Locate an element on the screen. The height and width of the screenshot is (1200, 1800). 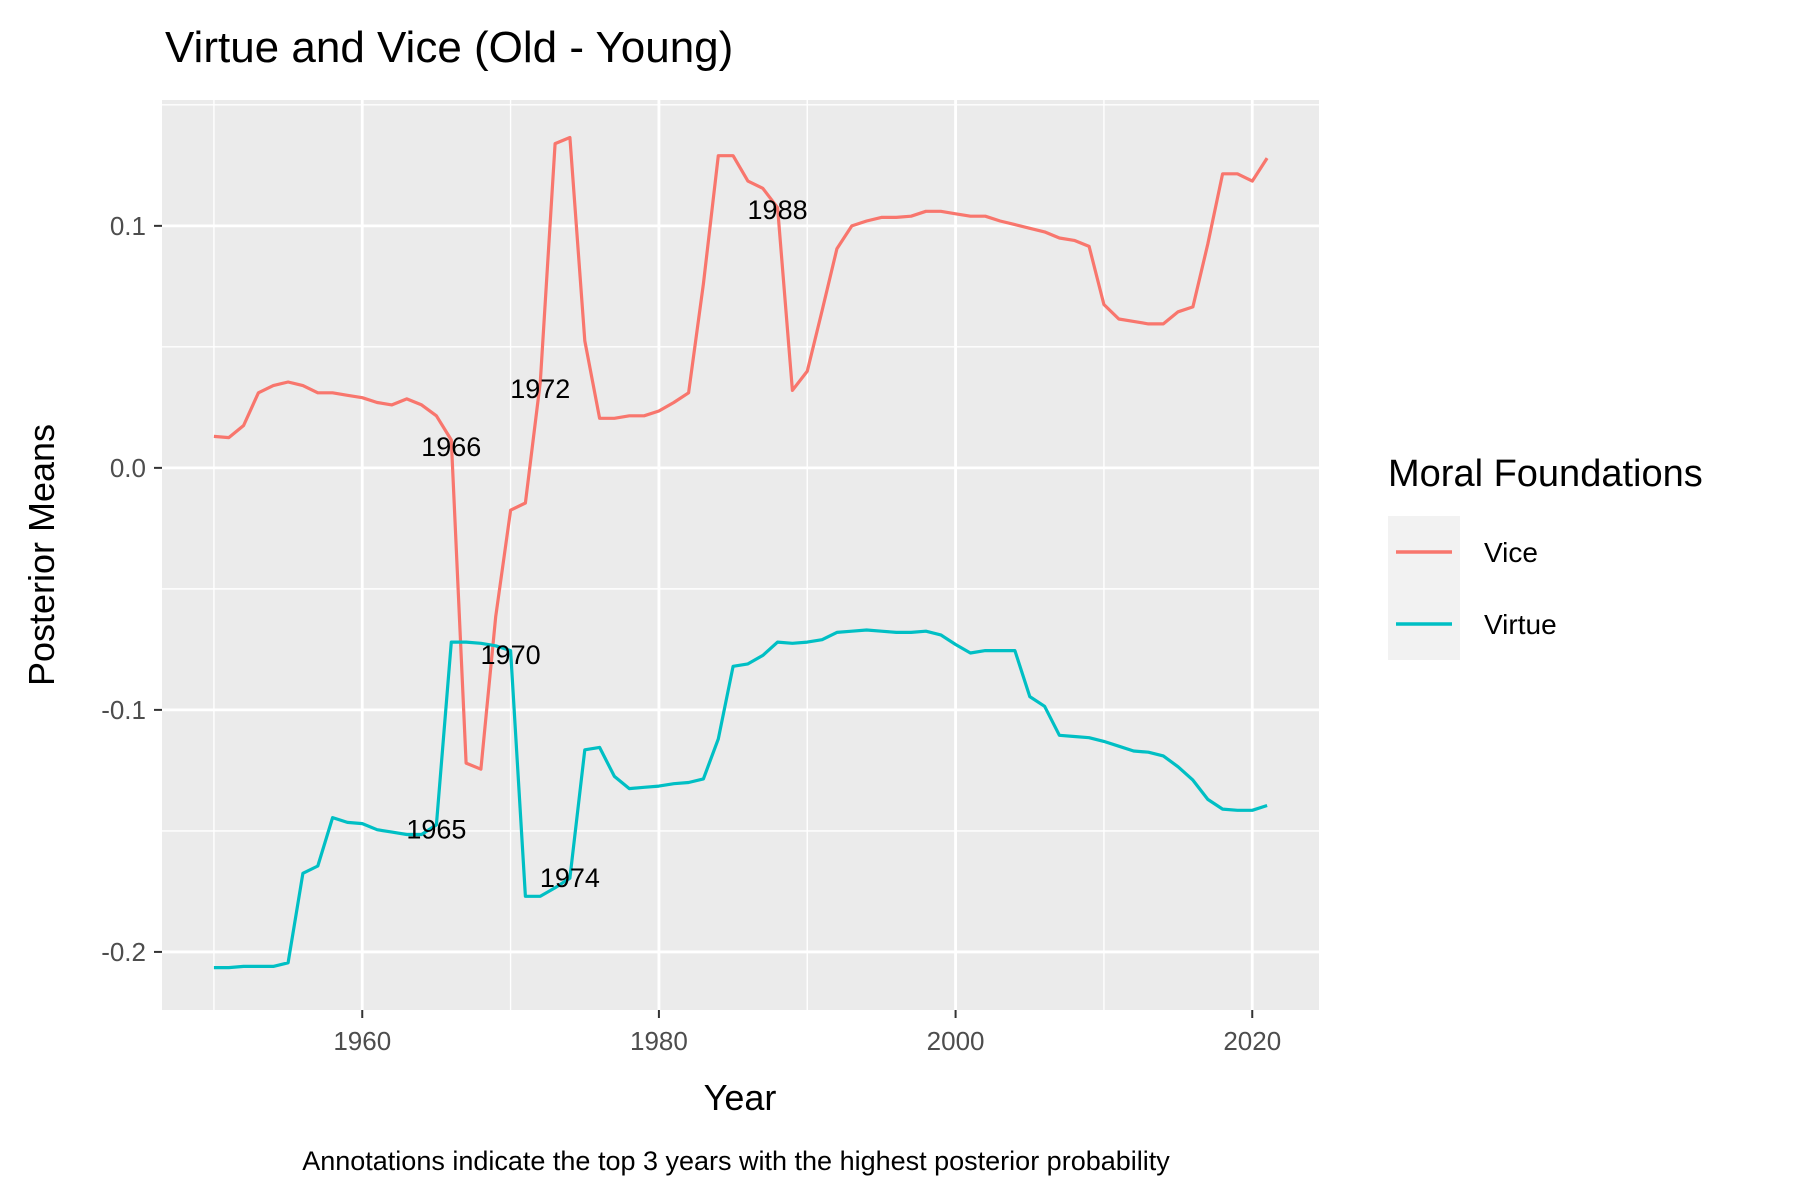
y-axis-ticks: -0.2 -0.1 0.0 0.1 is located at coordinates (131, 589).